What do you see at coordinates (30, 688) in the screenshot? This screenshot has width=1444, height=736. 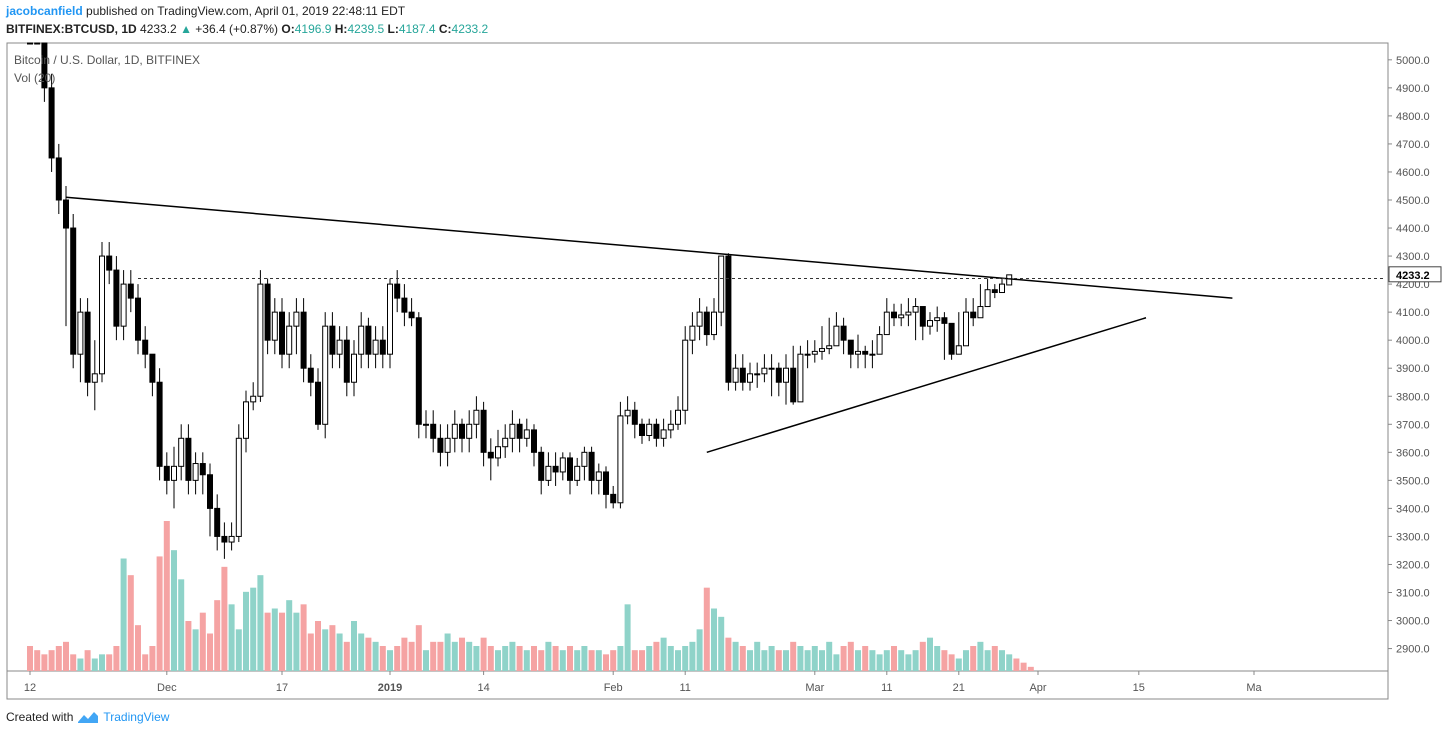 I see `time-tick-label: 12` at bounding box center [30, 688].